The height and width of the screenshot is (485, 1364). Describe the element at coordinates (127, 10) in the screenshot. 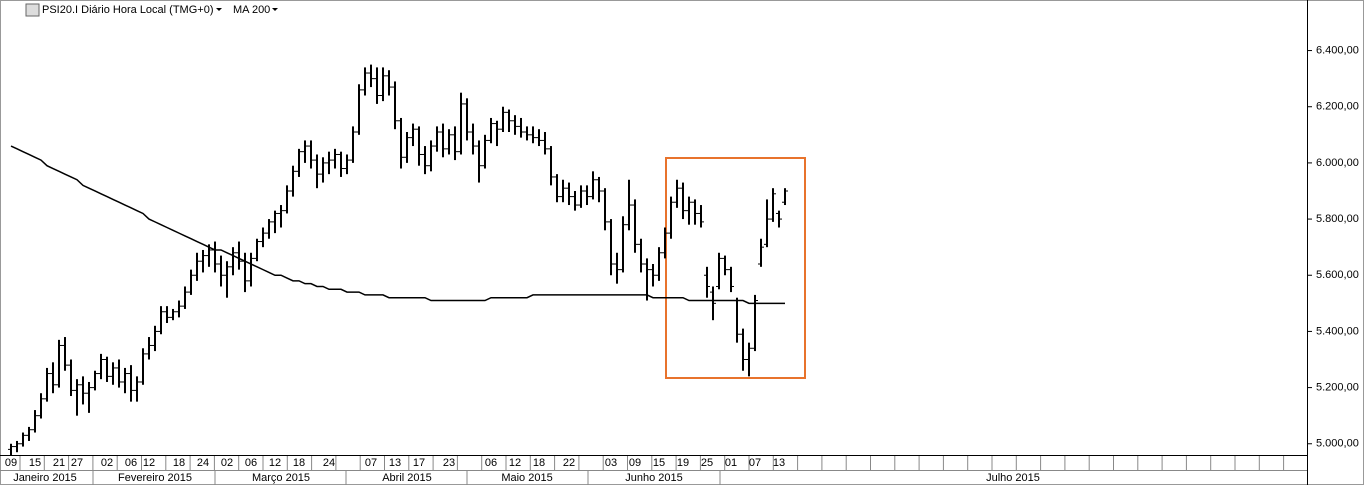

I see `series-name: PSI20.I Diário Hora Local (TMG+0)` at that location.